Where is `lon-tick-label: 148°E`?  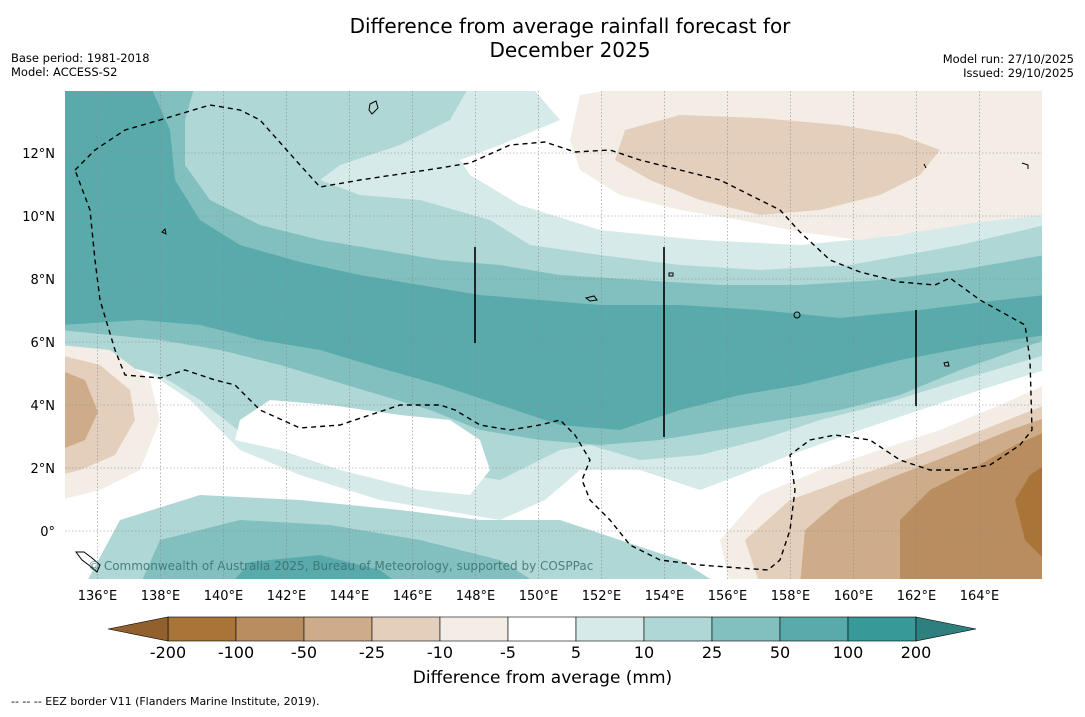 lon-tick-label: 148°E is located at coordinates (476, 596).